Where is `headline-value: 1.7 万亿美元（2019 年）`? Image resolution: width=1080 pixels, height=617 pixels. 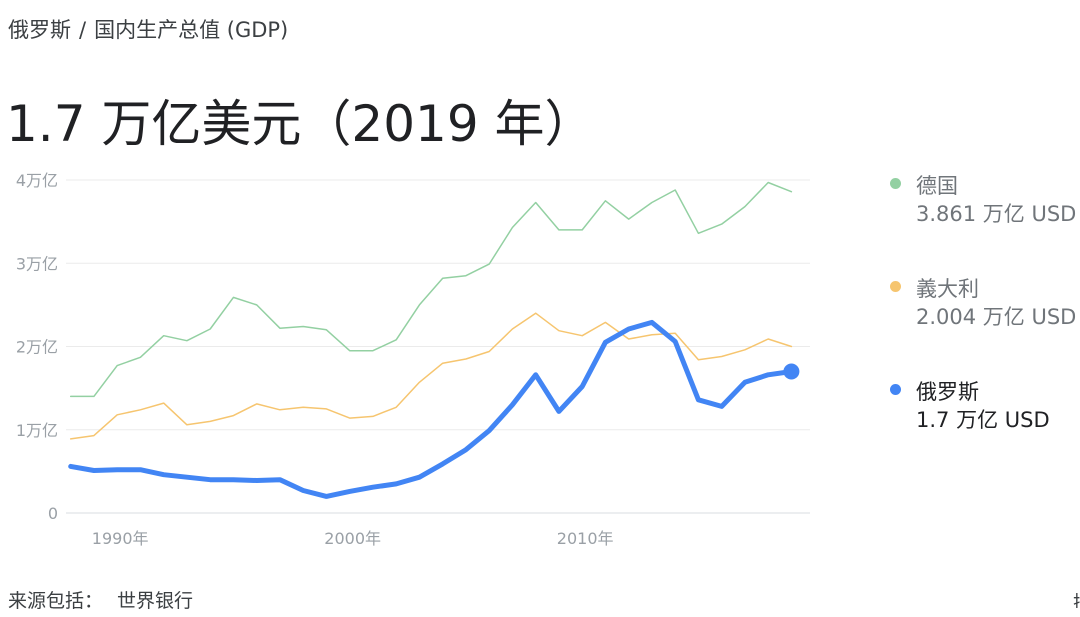
headline-value: 1.7 万亿美元（2019 年） is located at coordinates (300, 124).